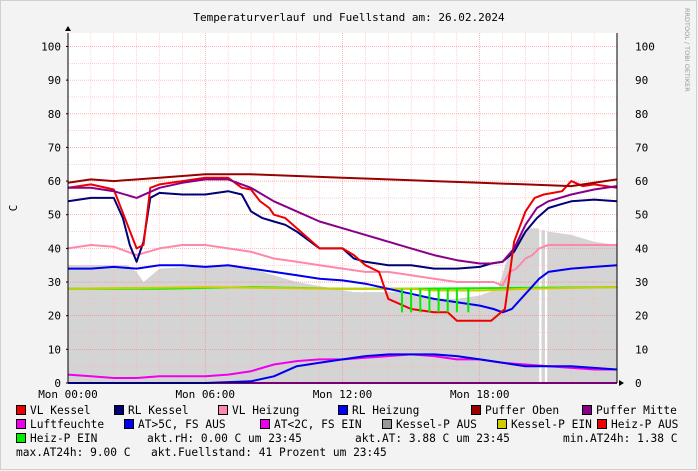  Describe the element at coordinates (54, 215) in the screenshot. I see `y-tick-label: 50` at that location.